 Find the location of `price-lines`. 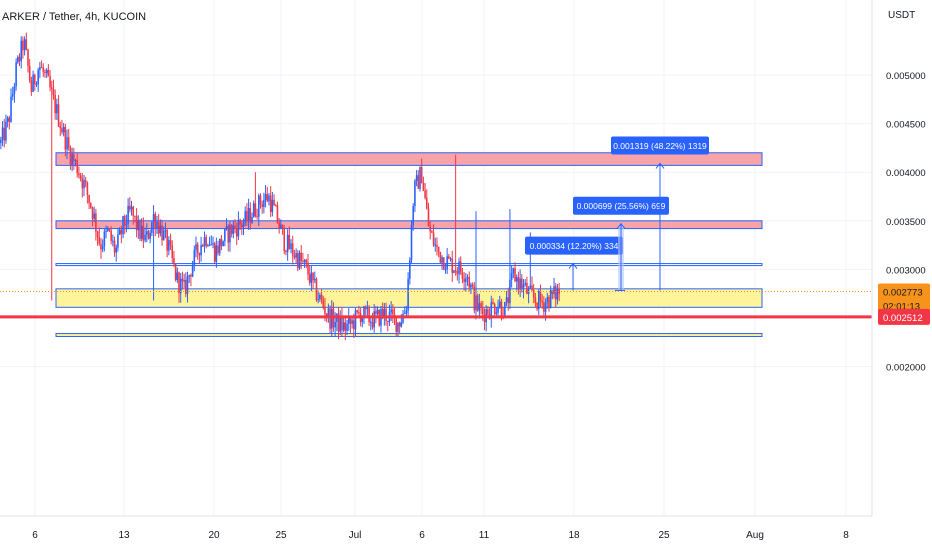

price-lines is located at coordinates (436, 304).